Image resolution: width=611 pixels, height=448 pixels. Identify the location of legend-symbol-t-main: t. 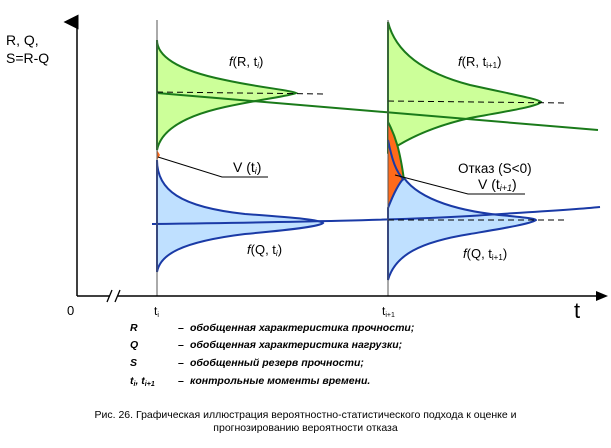
(132, 381).